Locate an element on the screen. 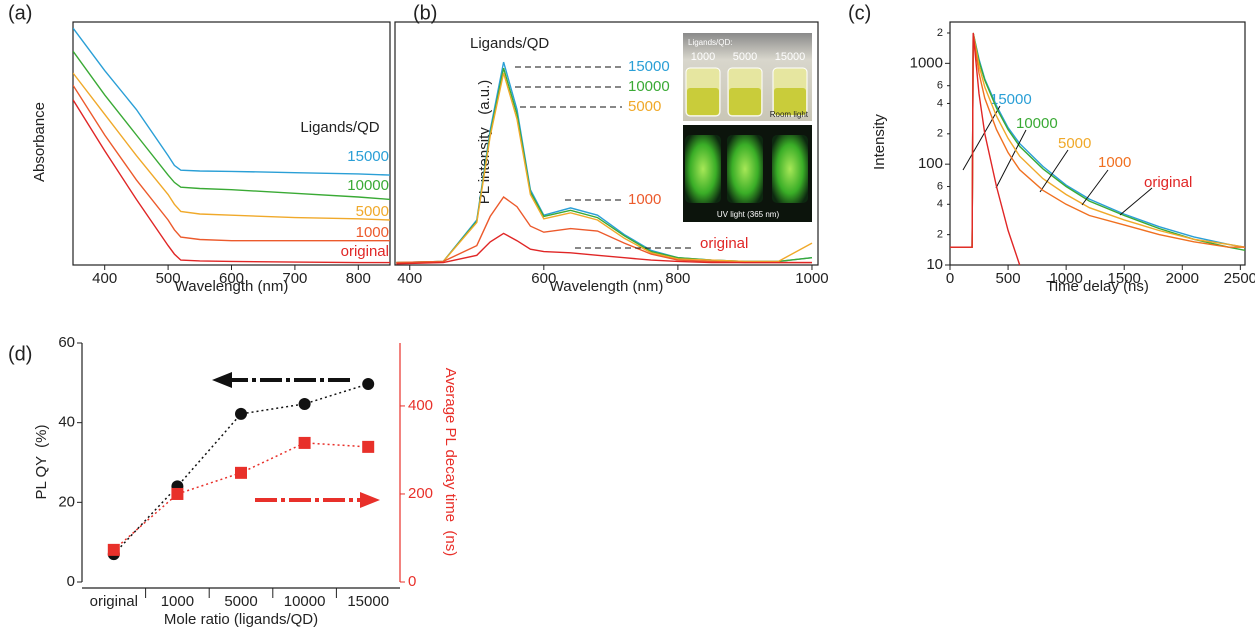 This screenshot has width=1255, height=629. y-axis-label: Intensity is located at coordinates (879, 142).